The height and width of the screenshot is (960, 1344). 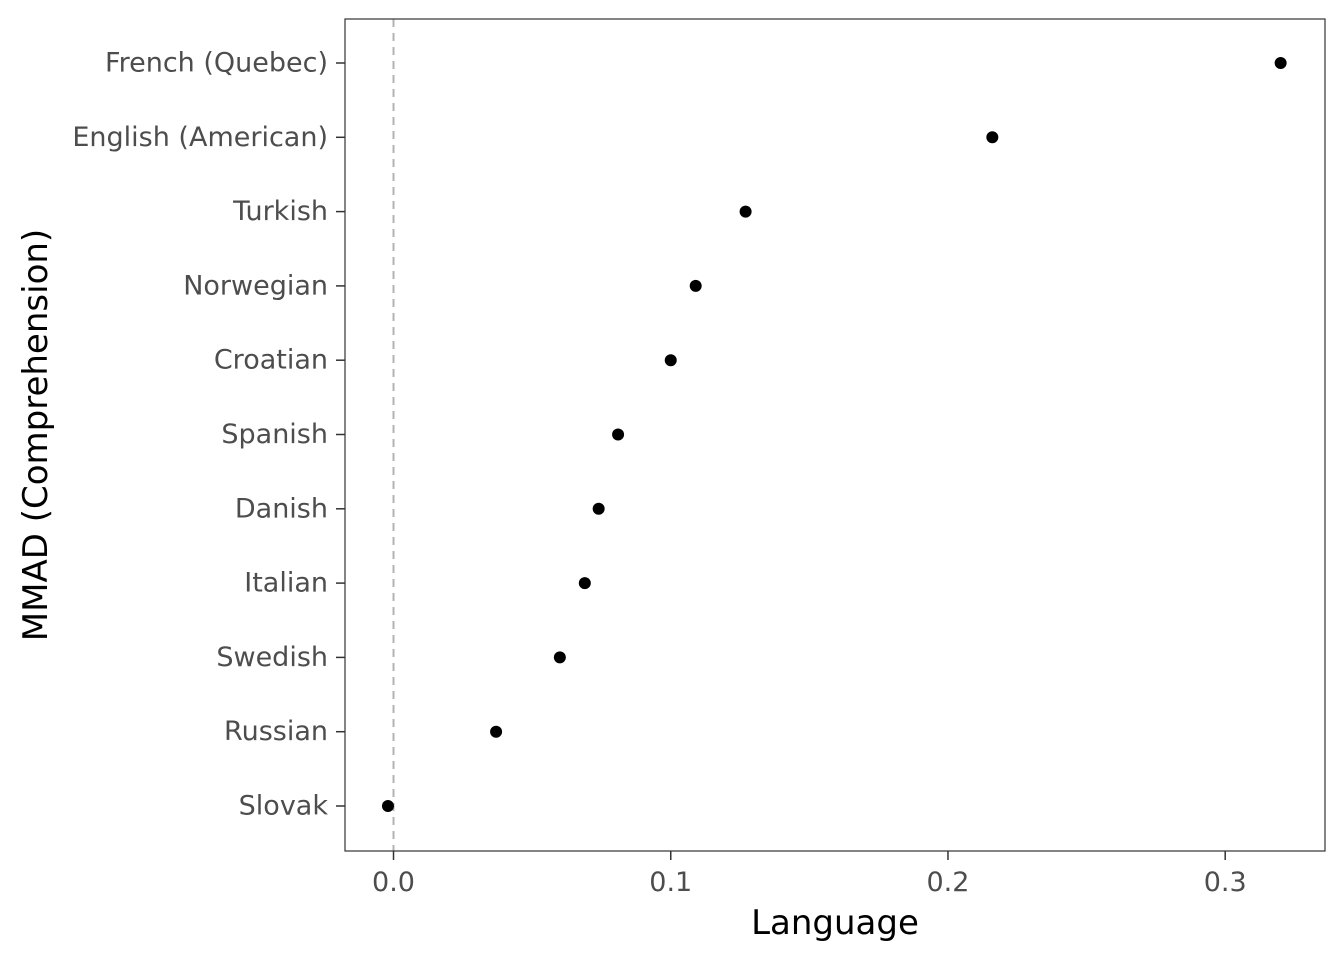 I want to click on y-tick-label: Croatian, so click(x=271, y=360).